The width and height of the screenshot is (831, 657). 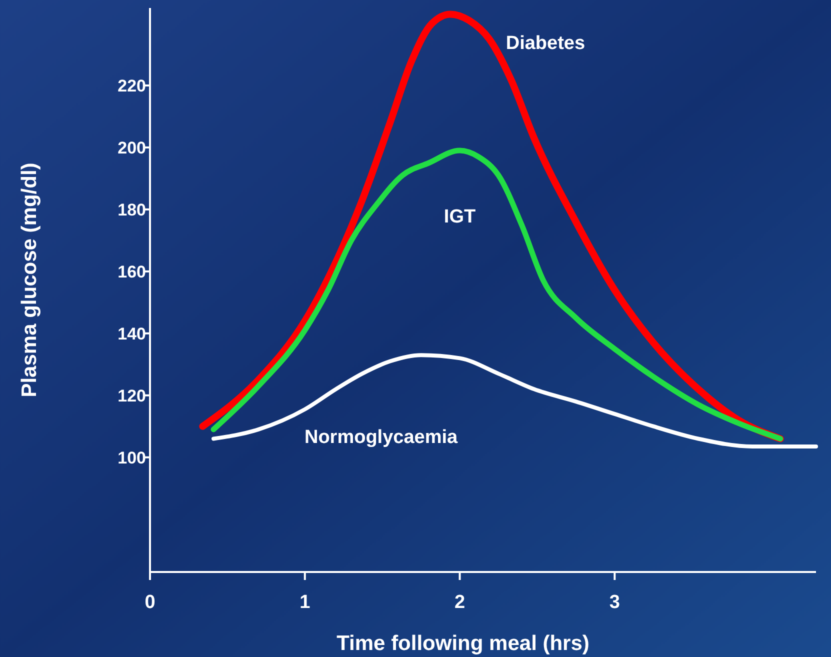 I want to click on y-axis-title: Plasma glucose (mg/dl), so click(x=29, y=280).